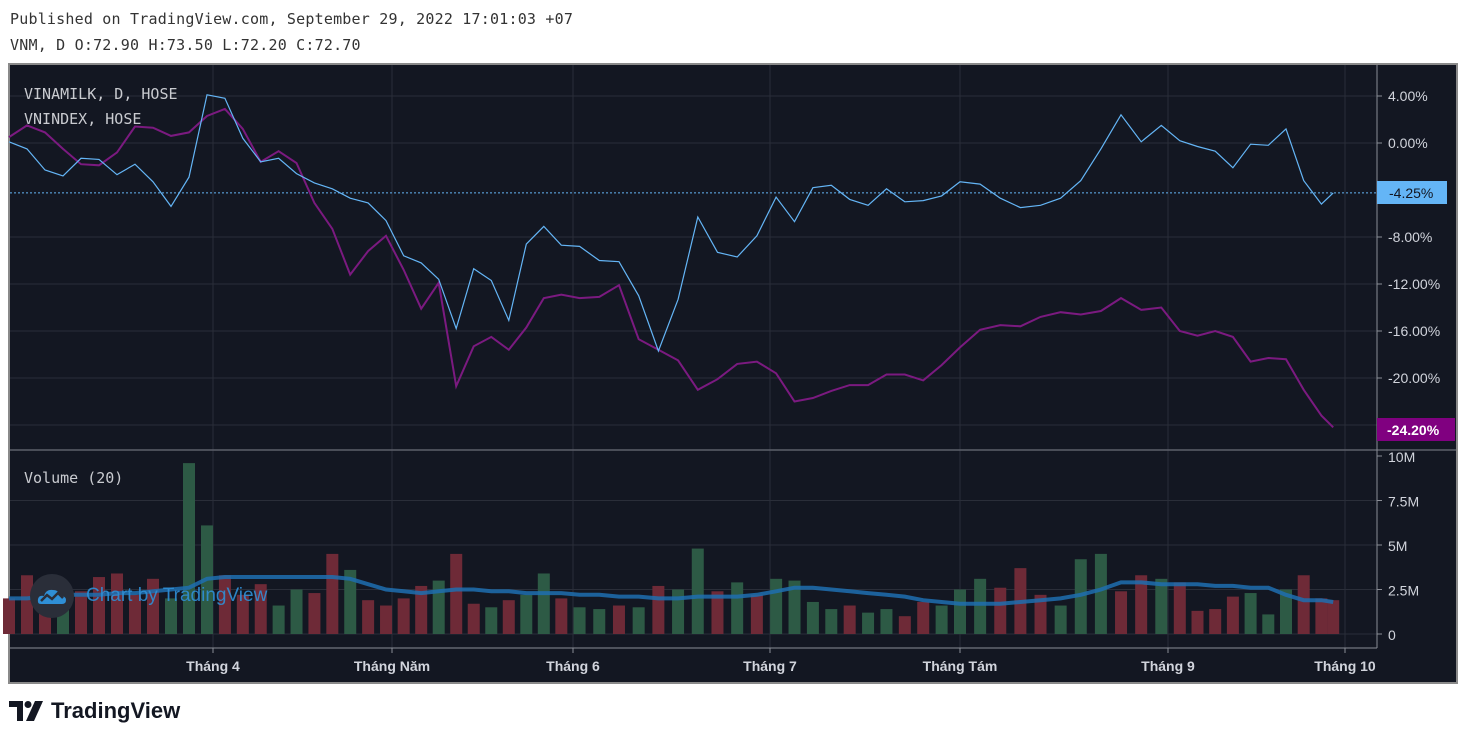 The image size is (1466, 738). I want to click on time-tick-label: Tháng 9, so click(1168, 666).